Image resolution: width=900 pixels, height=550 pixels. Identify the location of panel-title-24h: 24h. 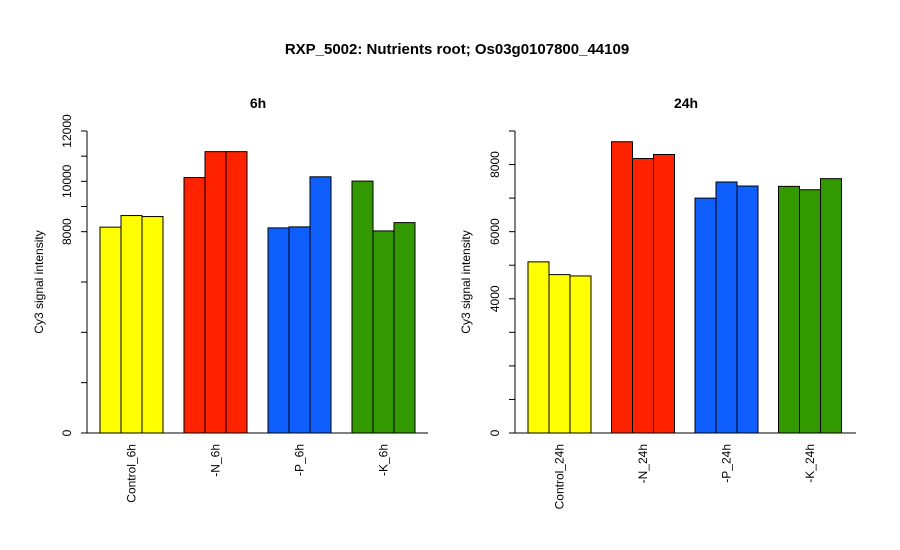
(686, 103).